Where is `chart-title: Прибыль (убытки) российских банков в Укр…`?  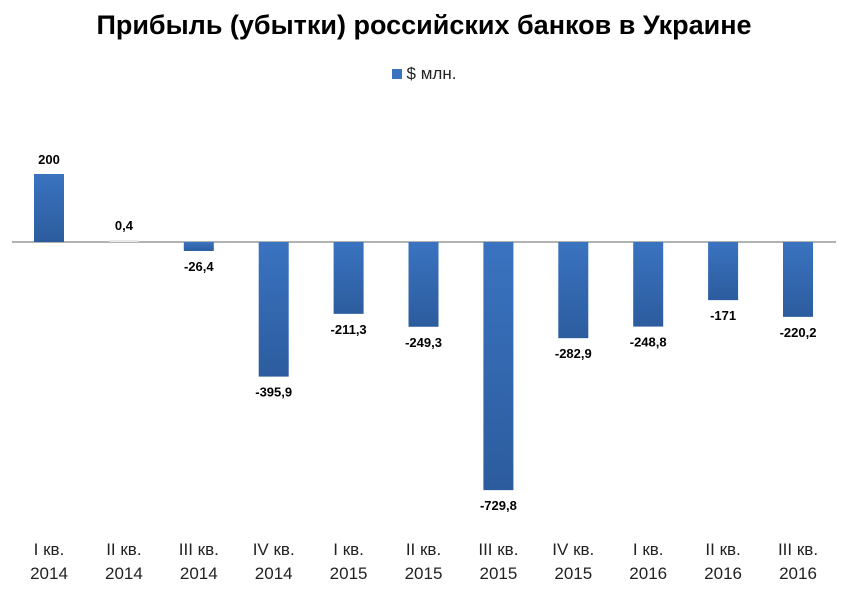
chart-title: Прибыль (убытки) российских банков в Укр… is located at coordinates (424, 25).